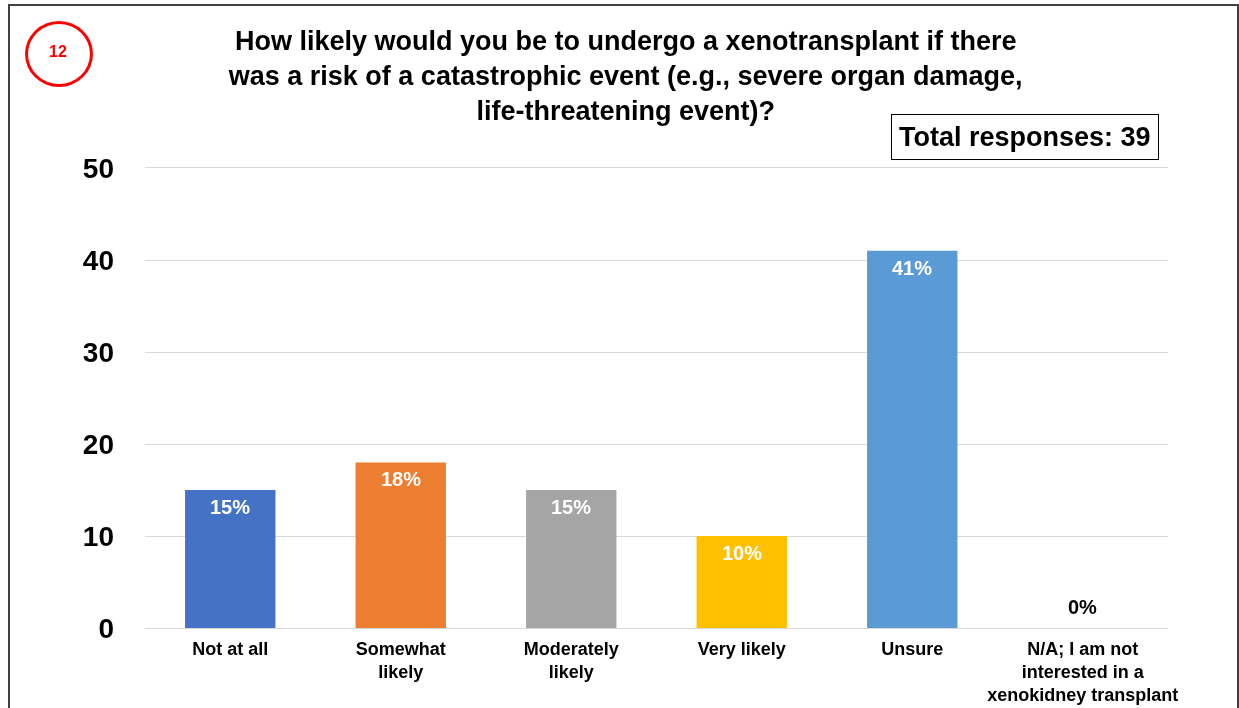 This screenshot has height=708, width=1239. Describe the element at coordinates (912, 648) in the screenshot. I see `x-tick-label: Unsure` at that location.